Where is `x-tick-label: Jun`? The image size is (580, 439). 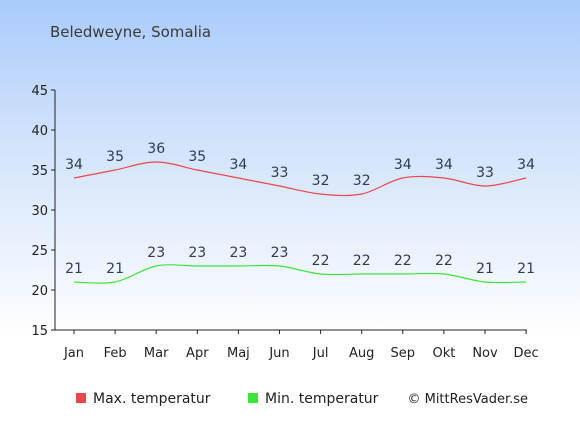
x-tick-label: Jun is located at coordinates (278, 353).